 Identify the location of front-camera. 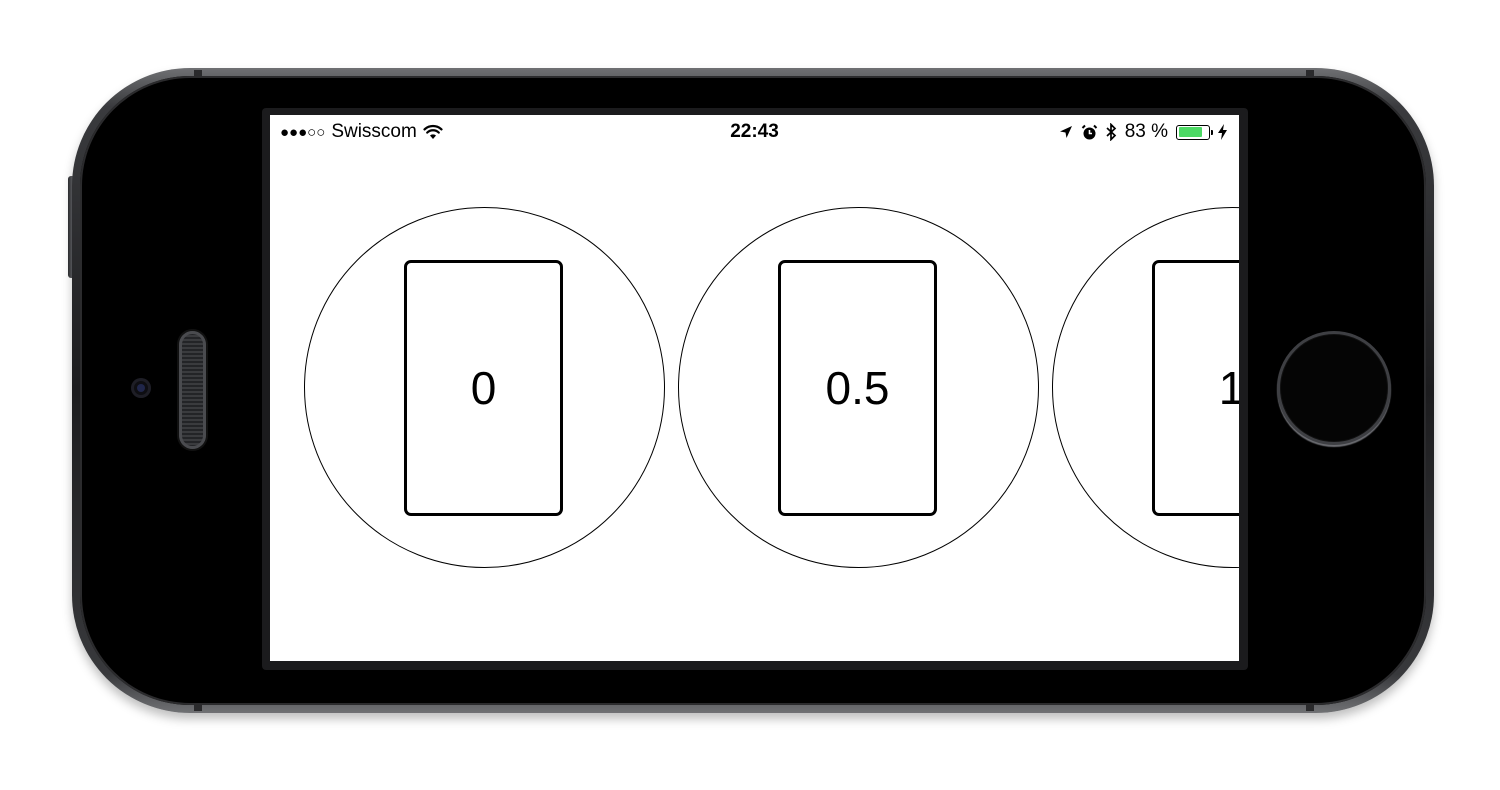
(141, 388).